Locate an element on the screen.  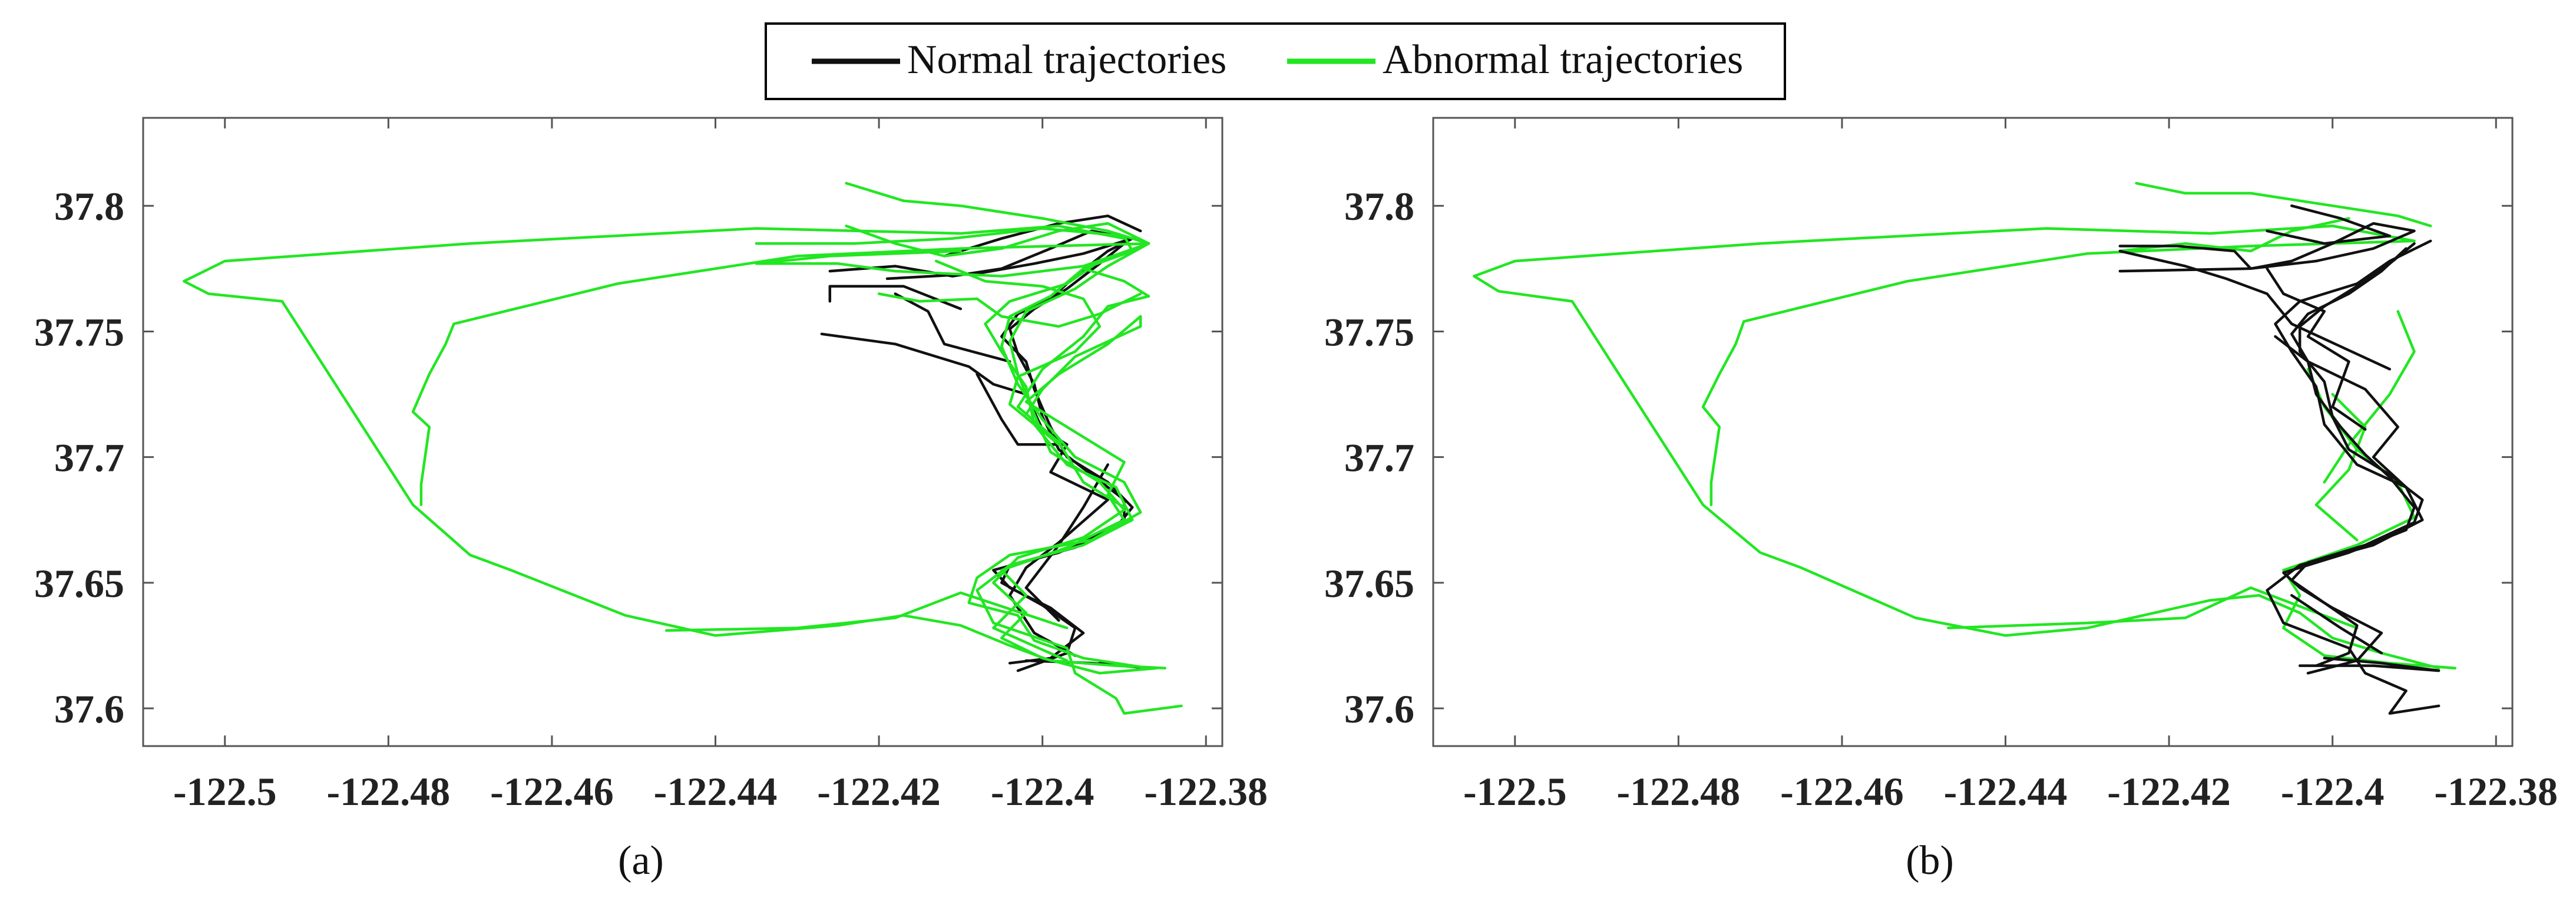
panel-caption-b: (b) is located at coordinates (1930, 860).